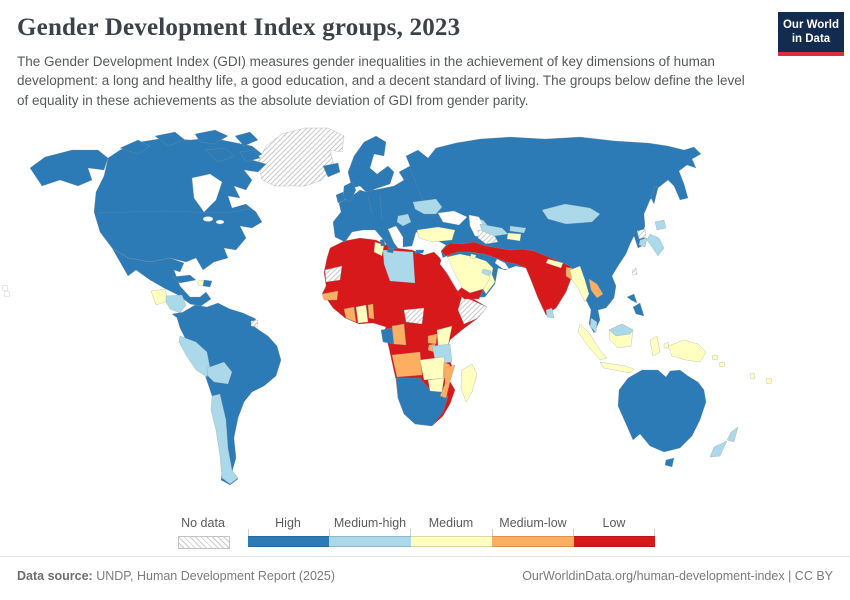 The image size is (850, 600). I want to click on region-togo, so click(371, 311).